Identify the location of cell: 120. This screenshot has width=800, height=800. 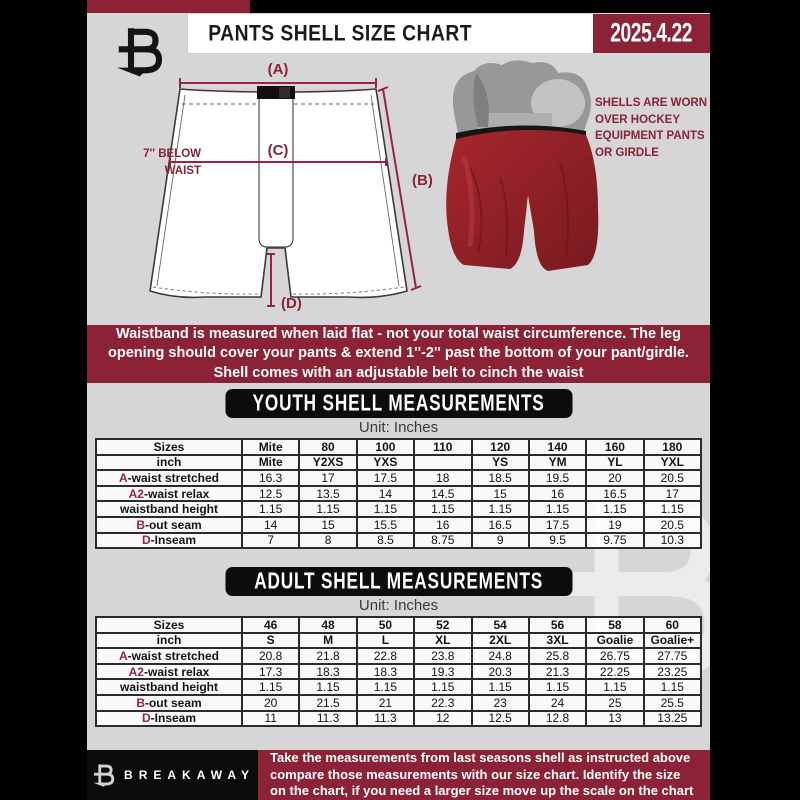
(500, 447).